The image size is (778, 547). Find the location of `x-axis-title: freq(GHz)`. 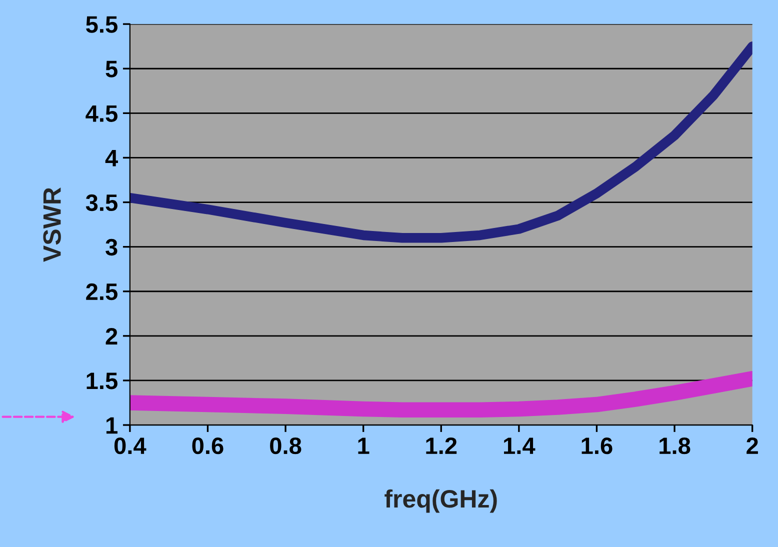

x-axis-title: freq(GHz) is located at coordinates (440, 501).